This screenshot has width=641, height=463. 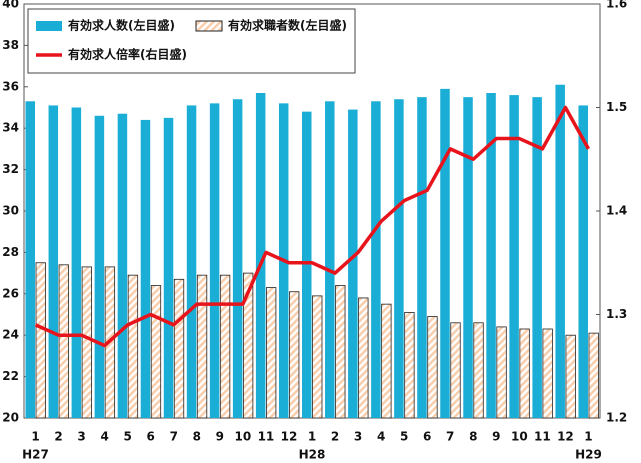 I want to click on y2-tick-label: 1.6, so click(x=616, y=5).